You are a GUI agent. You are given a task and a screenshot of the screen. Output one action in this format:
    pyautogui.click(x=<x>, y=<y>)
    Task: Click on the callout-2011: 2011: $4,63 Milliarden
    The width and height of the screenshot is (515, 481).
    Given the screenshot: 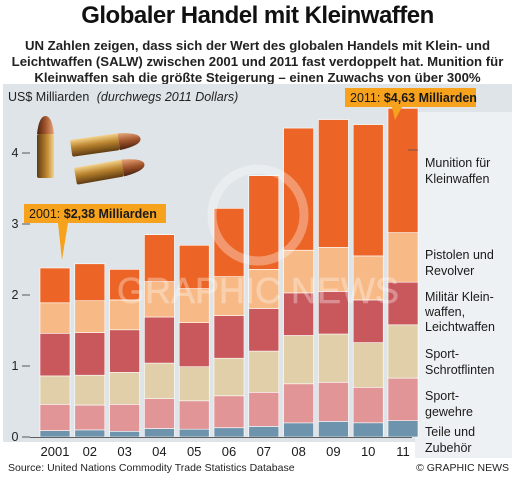 What is the action you would take?
    pyautogui.click(x=411, y=104)
    